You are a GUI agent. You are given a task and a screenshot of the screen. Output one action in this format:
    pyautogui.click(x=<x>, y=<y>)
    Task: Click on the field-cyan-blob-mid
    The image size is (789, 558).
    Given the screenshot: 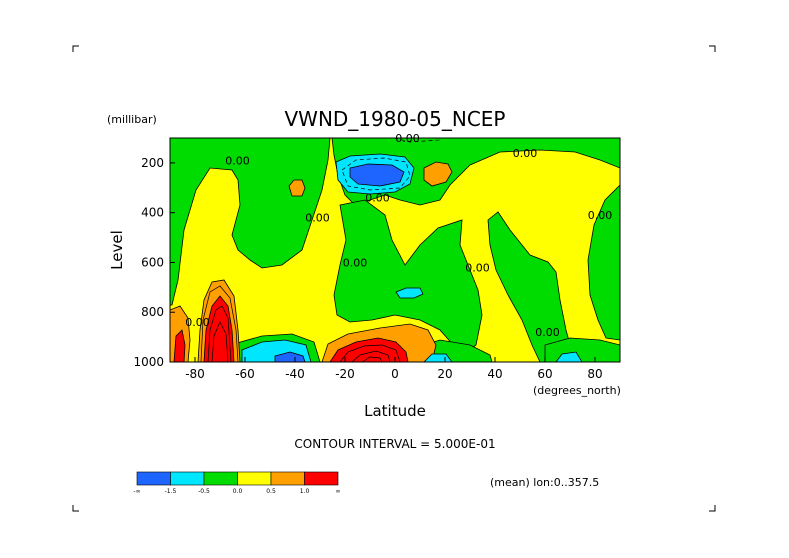 What is the action you would take?
    pyautogui.click(x=409, y=293)
    